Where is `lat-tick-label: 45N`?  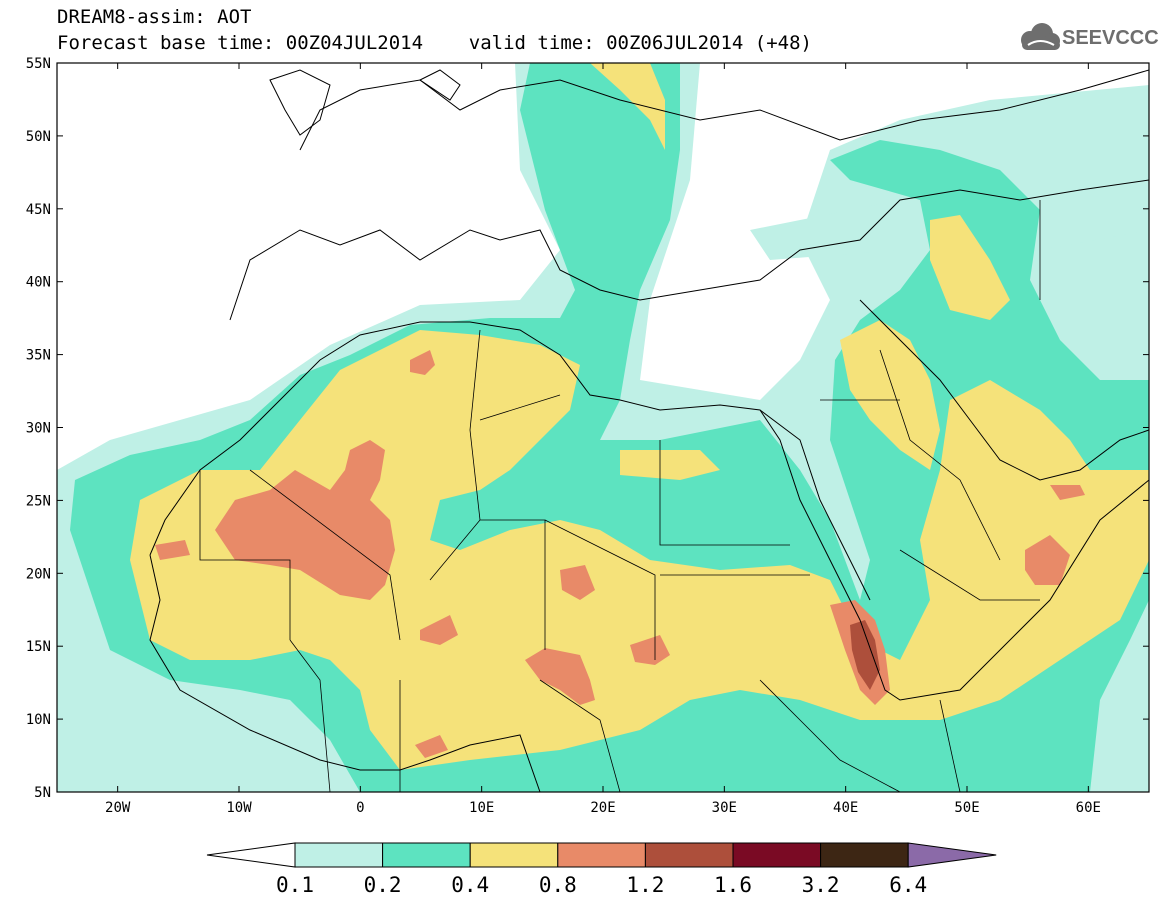 lat-tick-label: 45N is located at coordinates (38, 210).